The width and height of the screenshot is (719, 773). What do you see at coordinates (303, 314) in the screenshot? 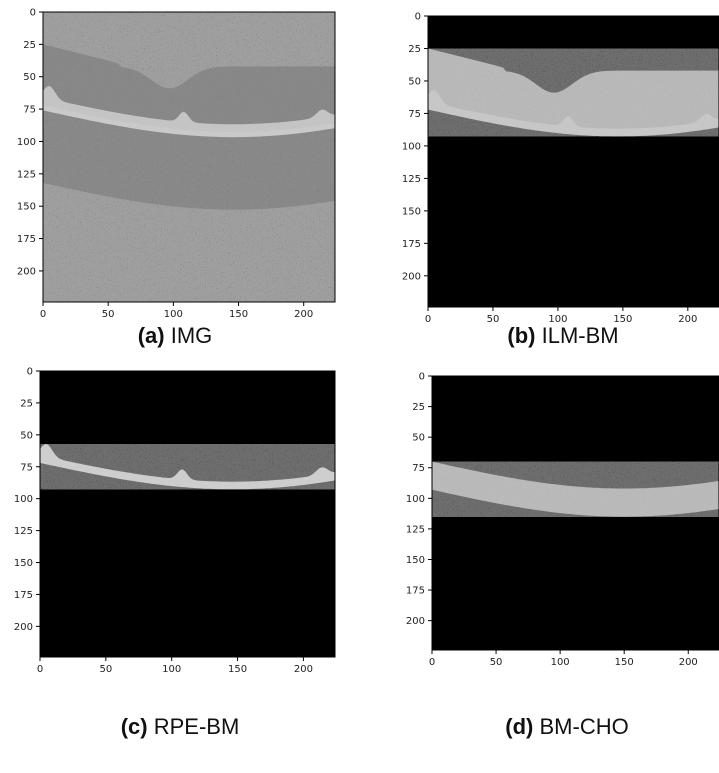
I see `x-tick-label-a: 200` at bounding box center [303, 314].